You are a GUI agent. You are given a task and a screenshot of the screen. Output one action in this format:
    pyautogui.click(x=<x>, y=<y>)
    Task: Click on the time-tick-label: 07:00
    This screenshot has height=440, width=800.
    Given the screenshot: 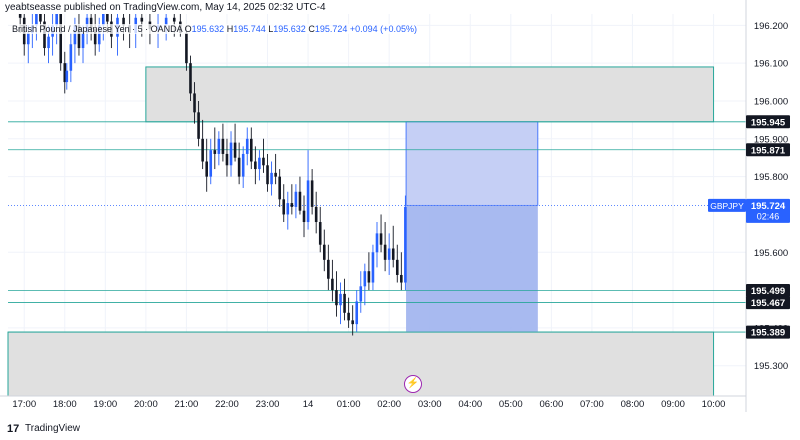 What is the action you would take?
    pyautogui.click(x=592, y=404)
    